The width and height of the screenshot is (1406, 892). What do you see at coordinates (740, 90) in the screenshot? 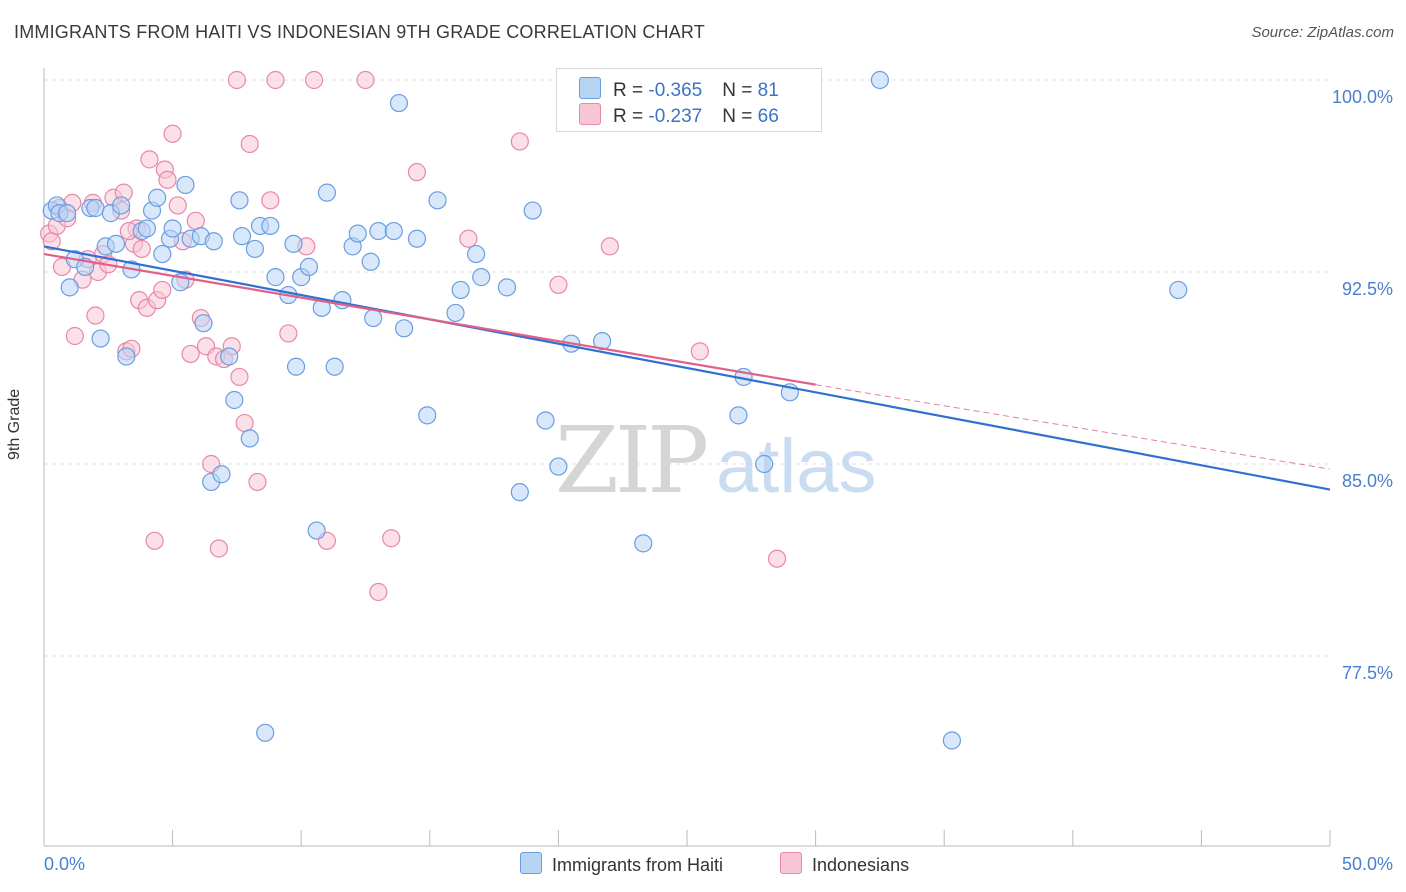
I see `legend-n-label: N =` at bounding box center [740, 90].